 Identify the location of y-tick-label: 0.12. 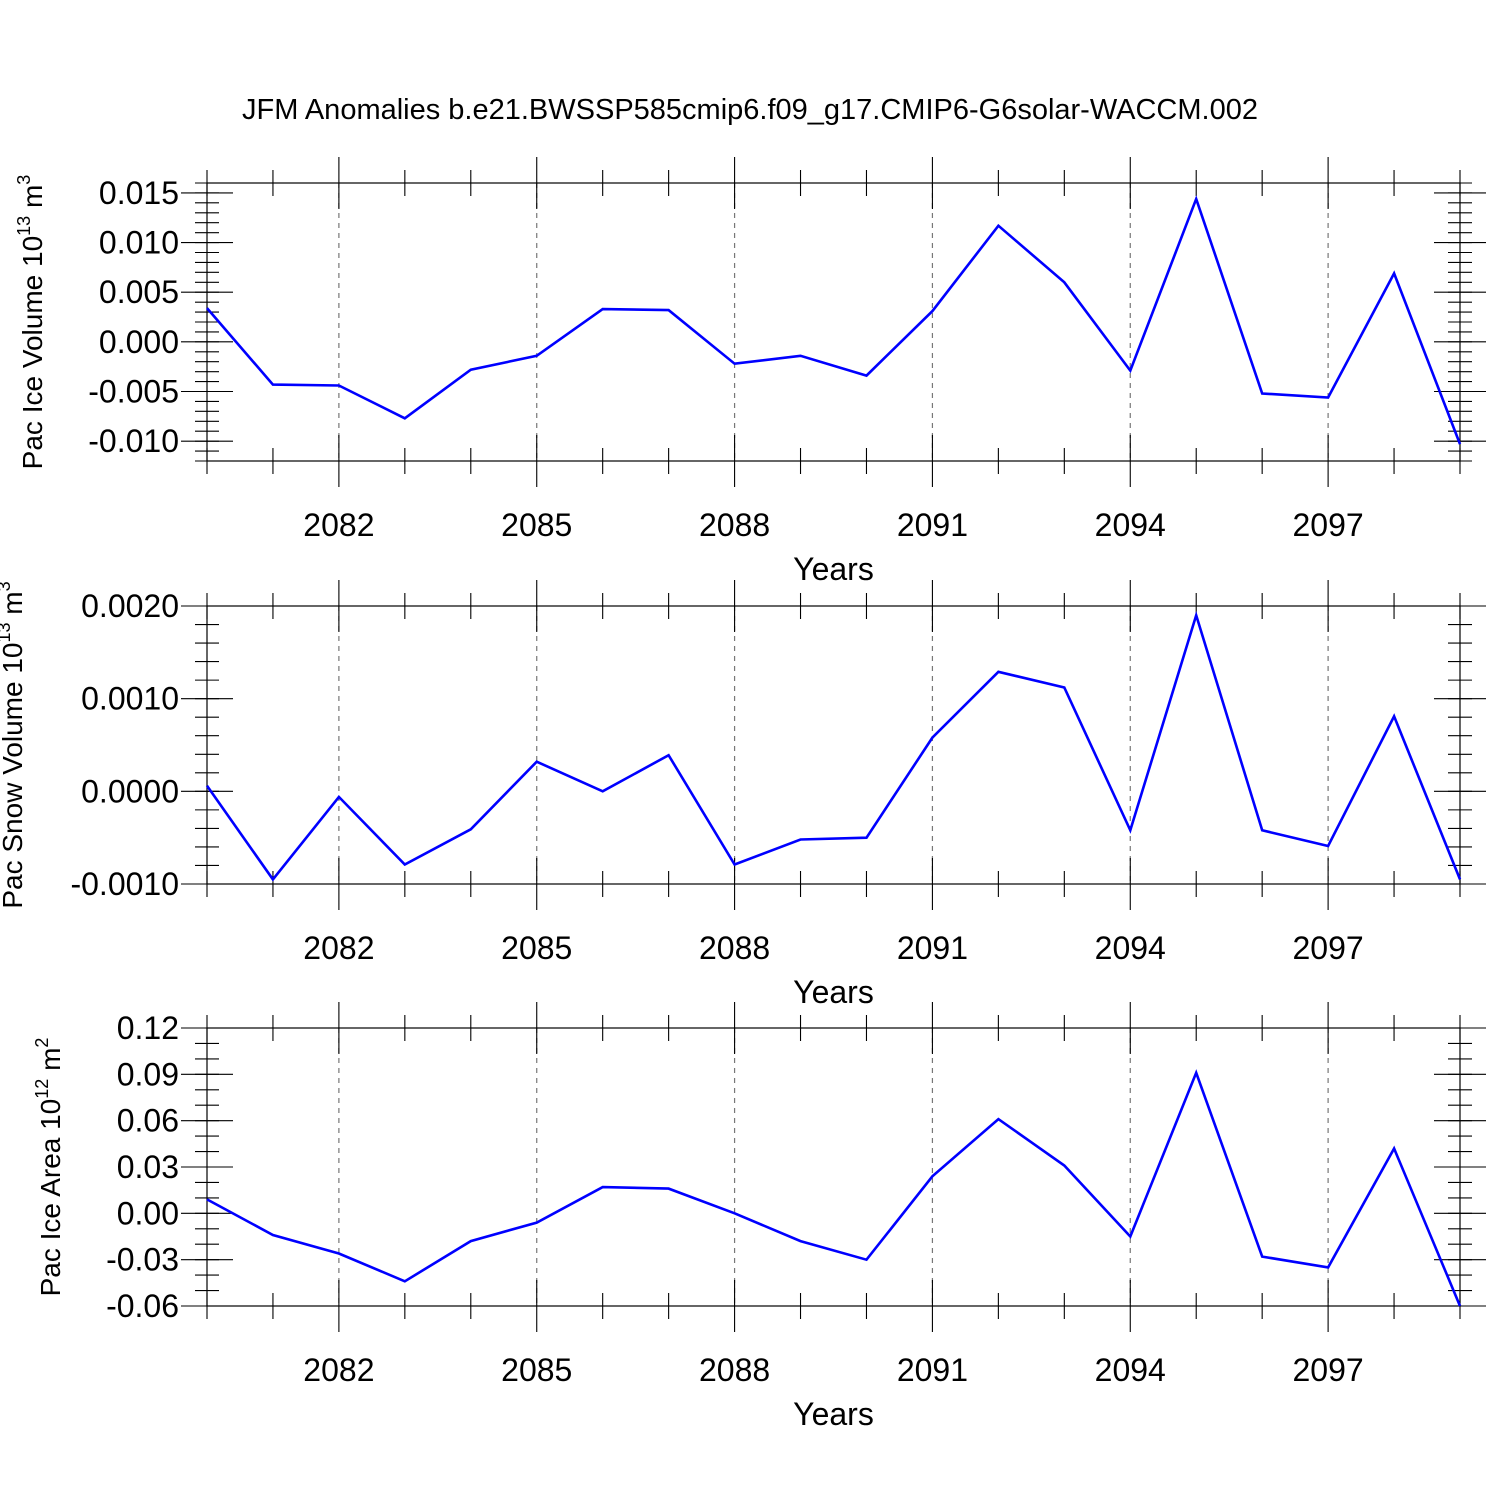
(148, 1028).